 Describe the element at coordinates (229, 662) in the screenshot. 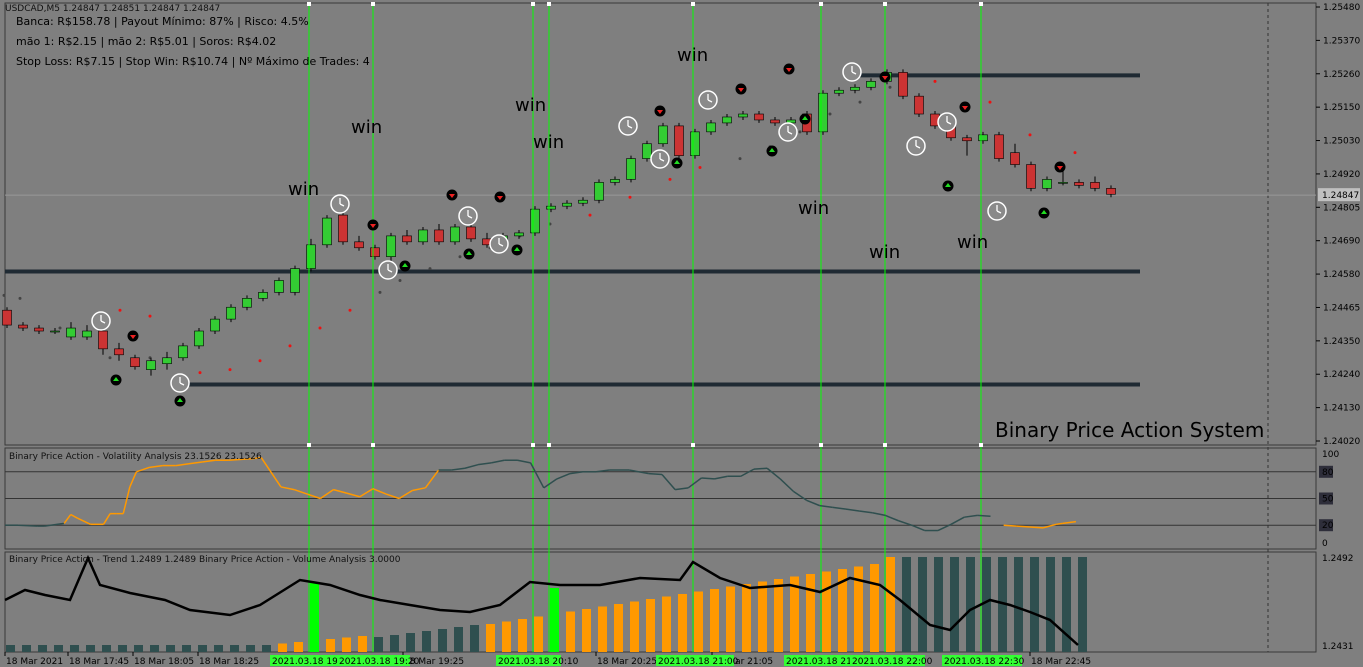

I see `time-tick-label: 18 Mar 18:25` at that location.